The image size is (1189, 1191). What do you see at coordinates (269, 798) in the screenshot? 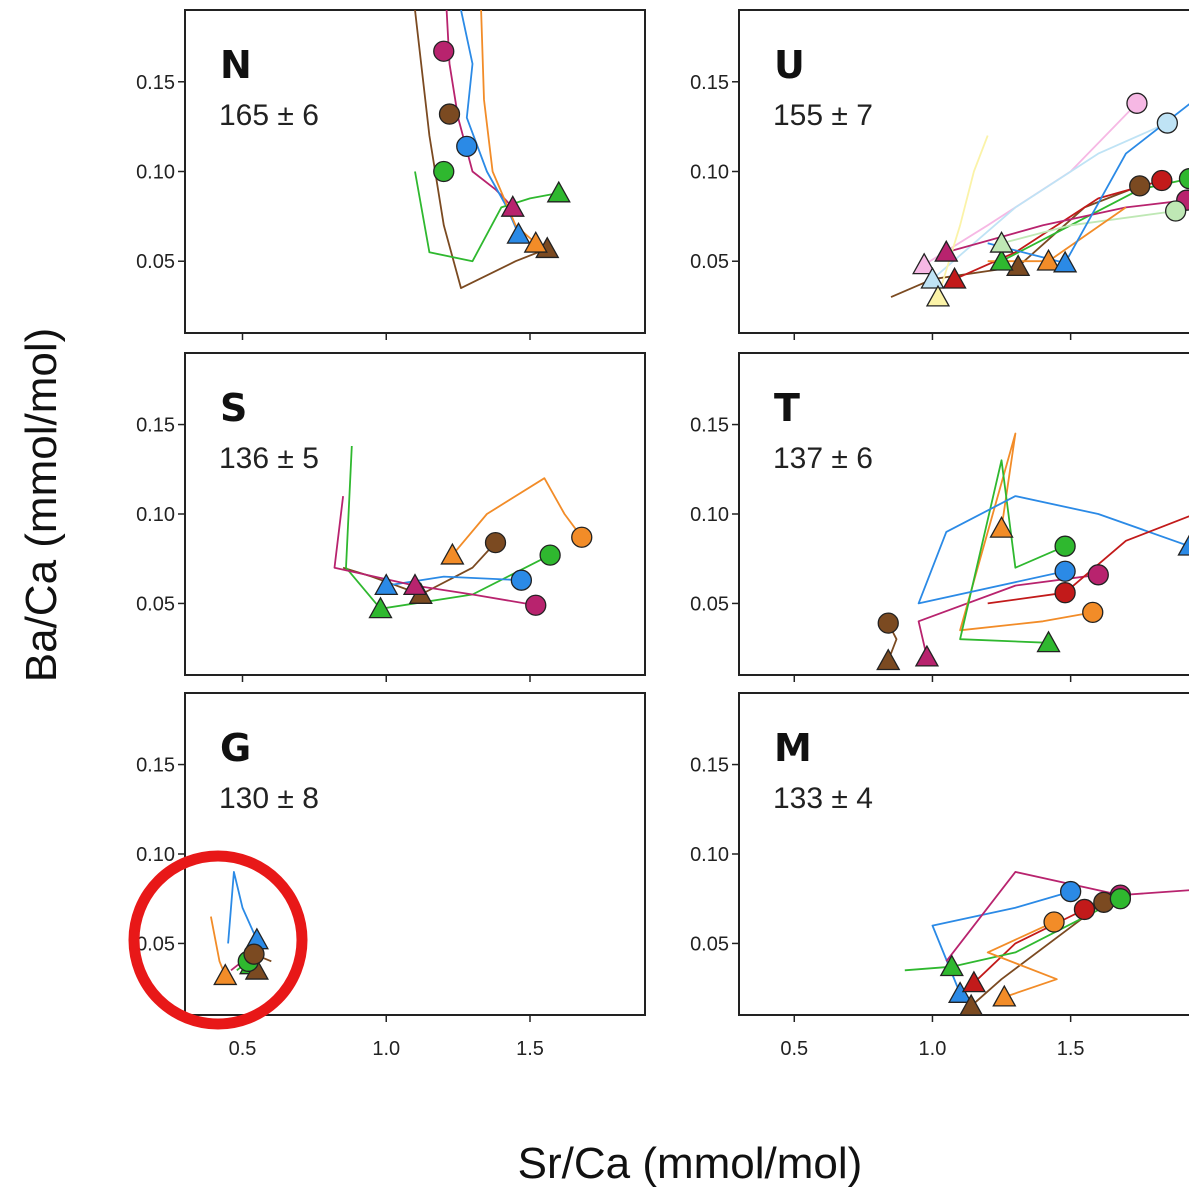
I see `panel-annotation: 130 ± 8` at bounding box center [269, 798].